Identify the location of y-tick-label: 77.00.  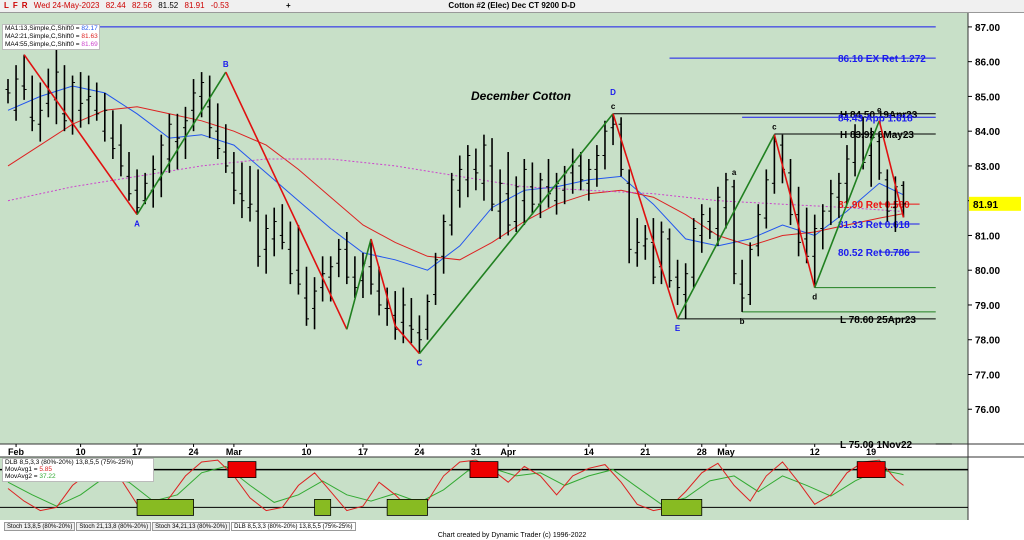
(987, 375).